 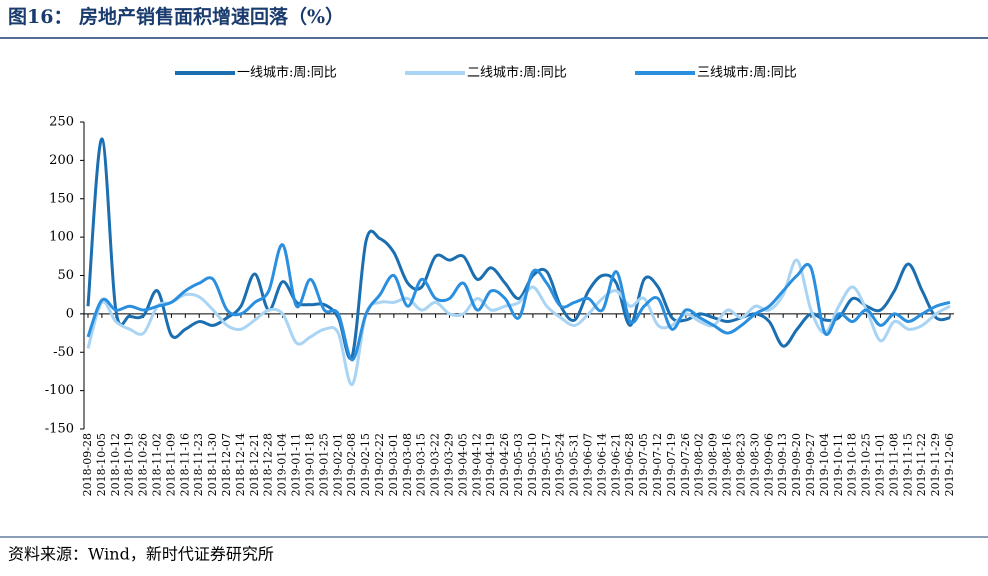 I want to click on x-tick-label: 2019-08-09, so click(x=713, y=464).